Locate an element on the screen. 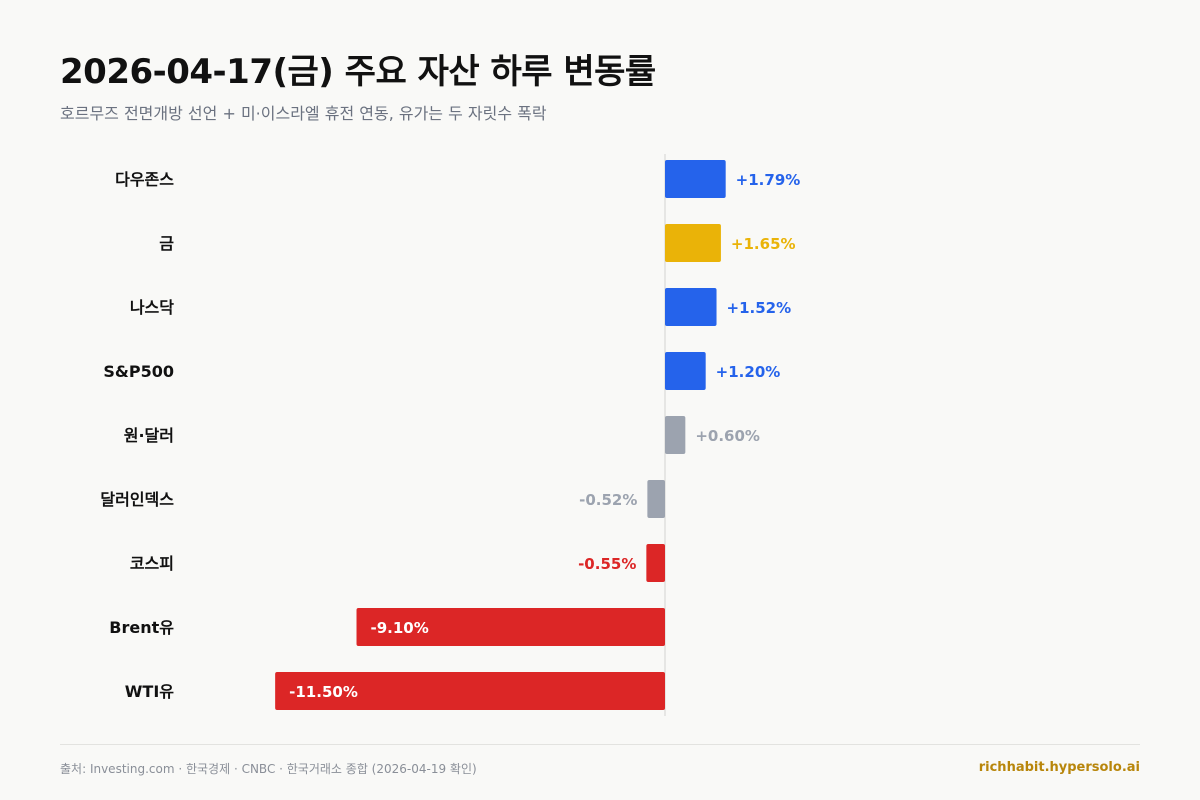 Image resolution: width=1200 pixels, height=800 pixels. category-label: 다우존스 is located at coordinates (144, 179).